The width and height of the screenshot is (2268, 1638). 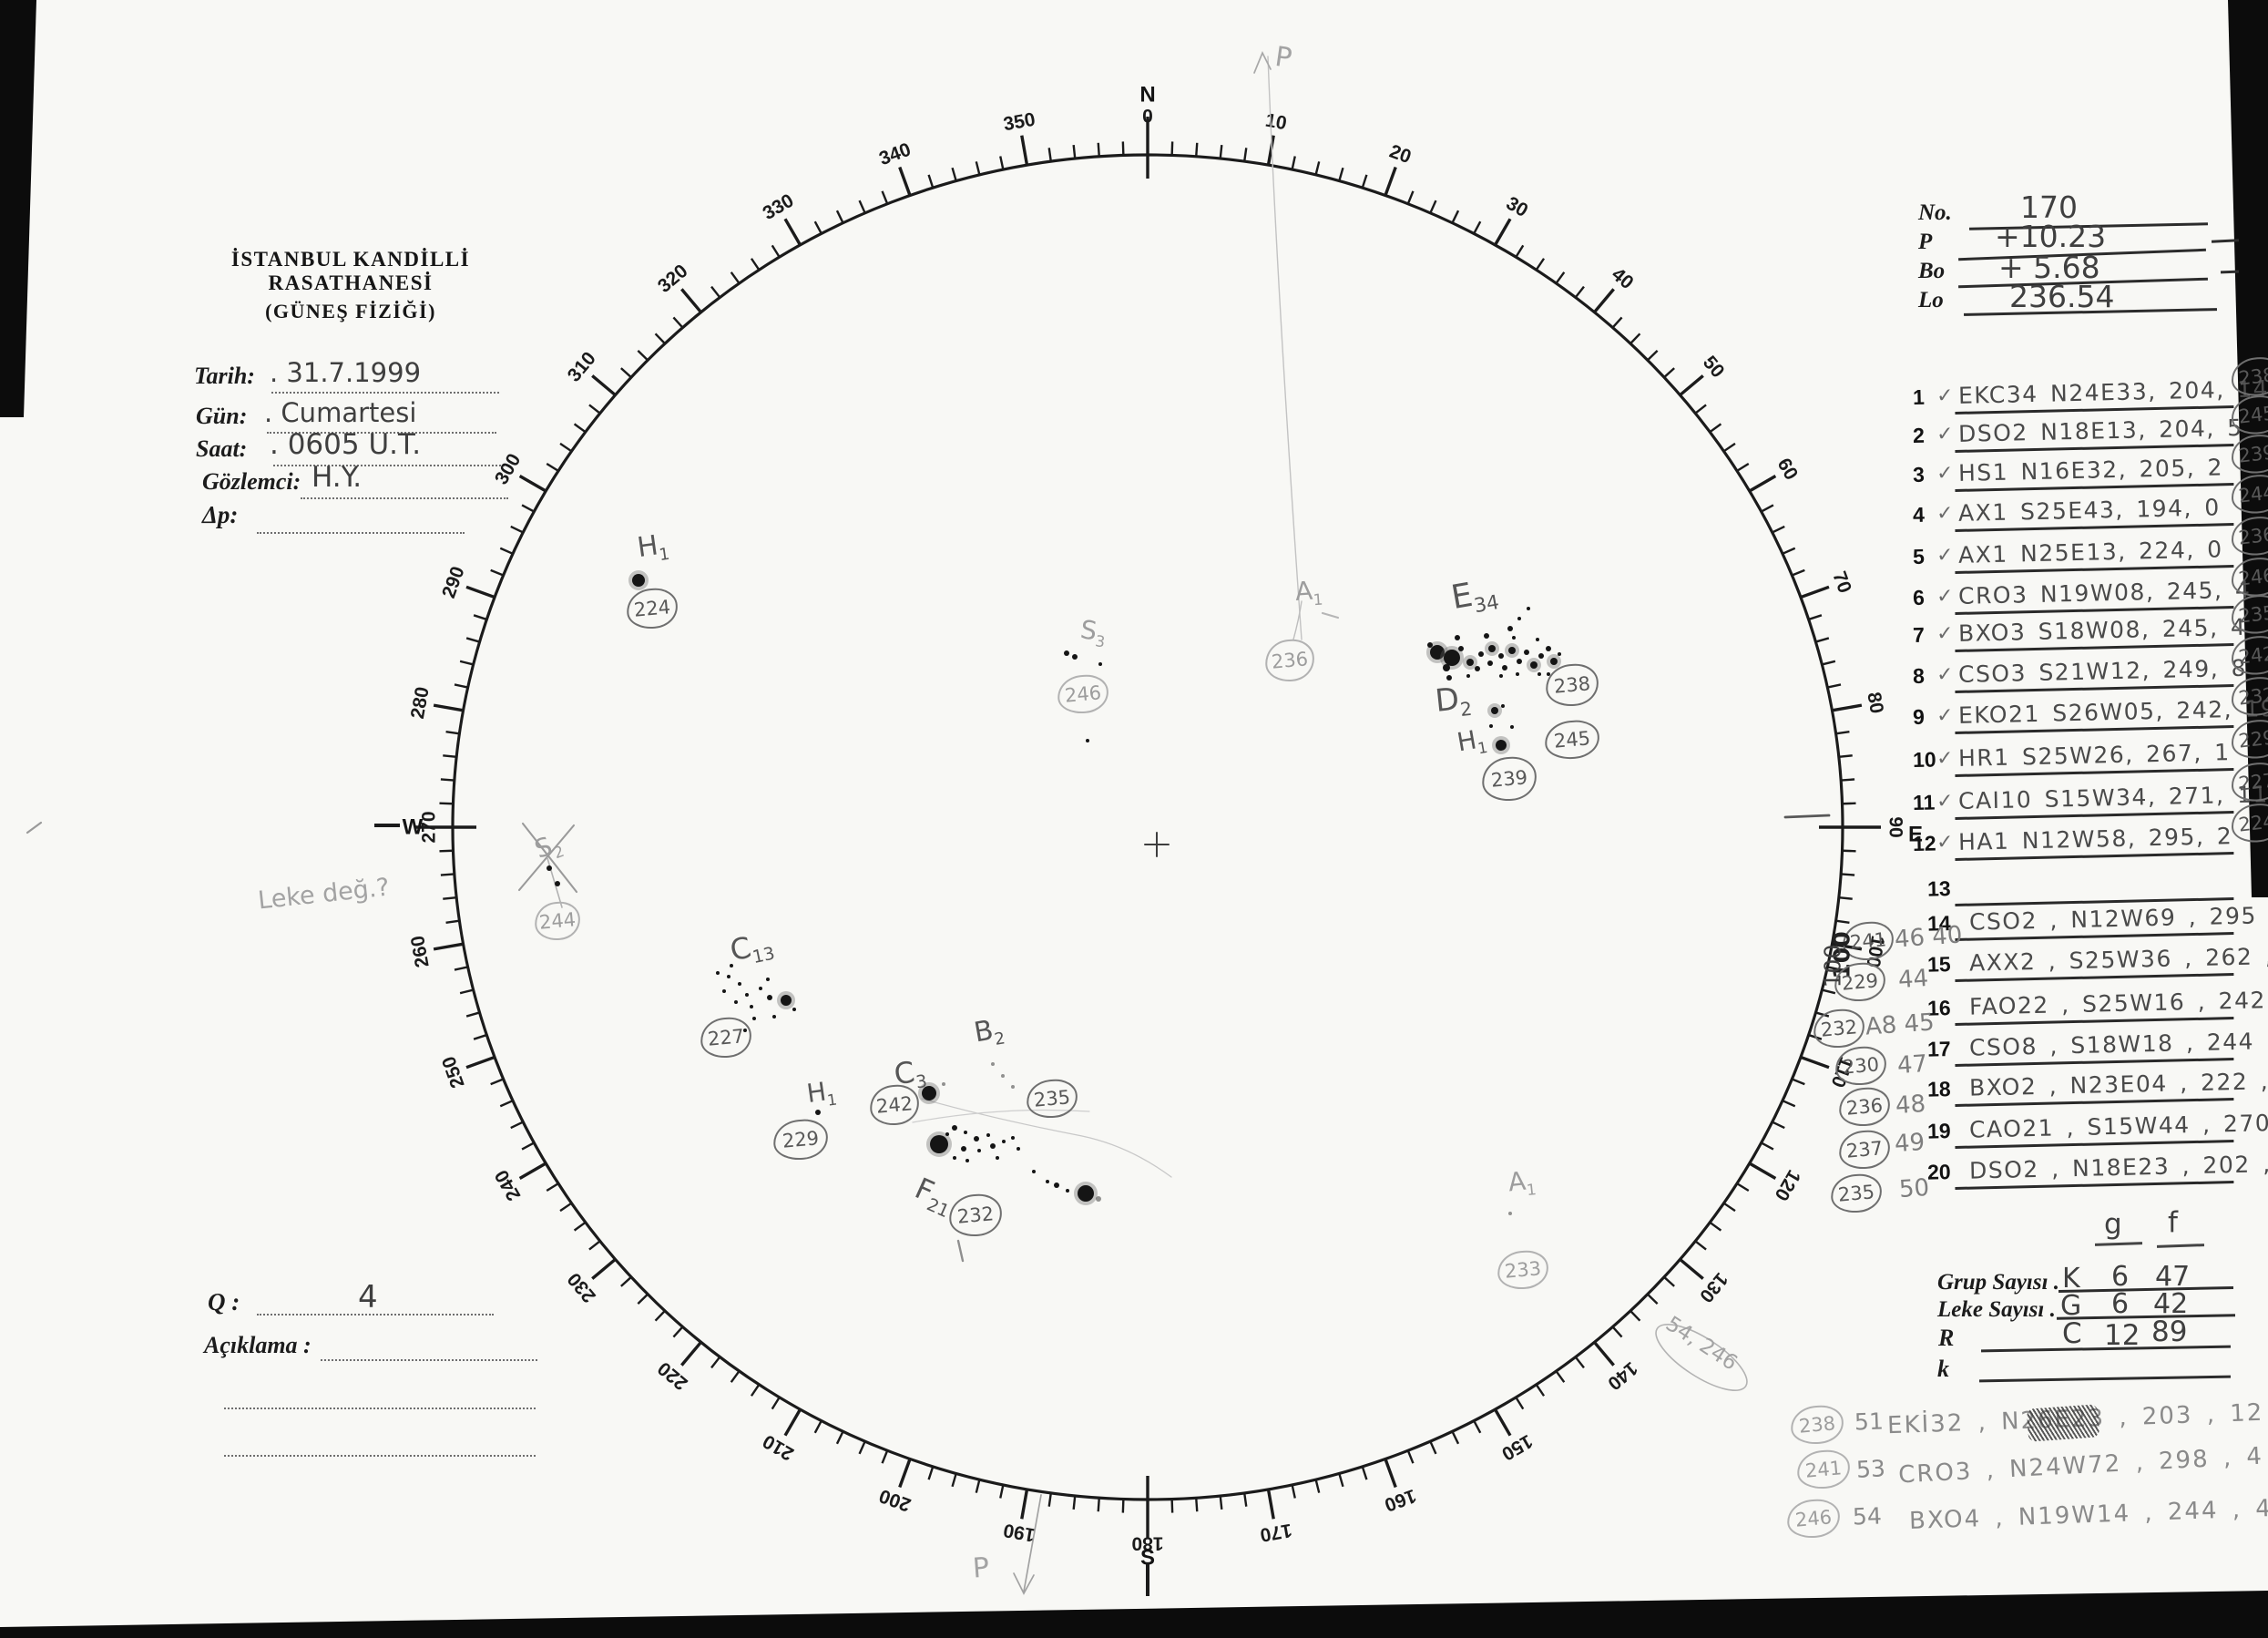 I want to click on degree-label: 210, so click(x=779, y=1447).